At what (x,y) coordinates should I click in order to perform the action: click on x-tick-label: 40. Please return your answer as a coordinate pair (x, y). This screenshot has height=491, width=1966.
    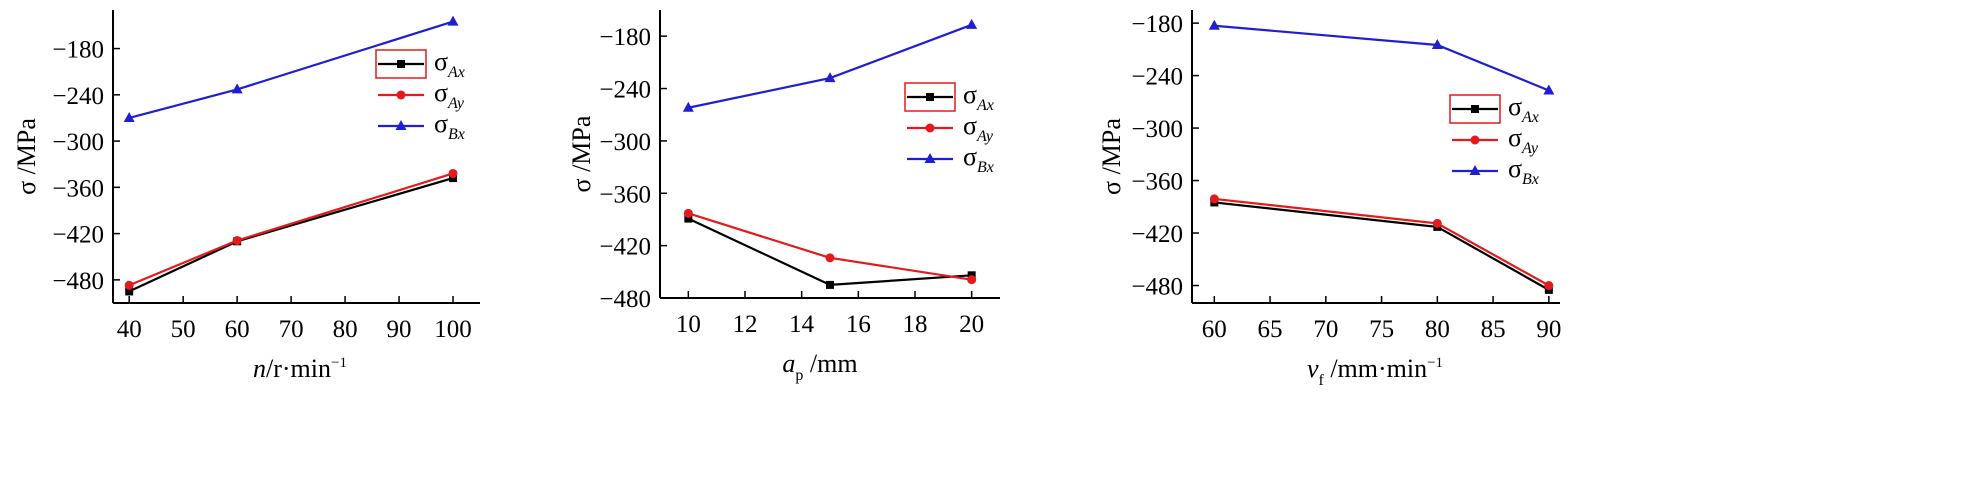
    Looking at the image, I should click on (129, 329).